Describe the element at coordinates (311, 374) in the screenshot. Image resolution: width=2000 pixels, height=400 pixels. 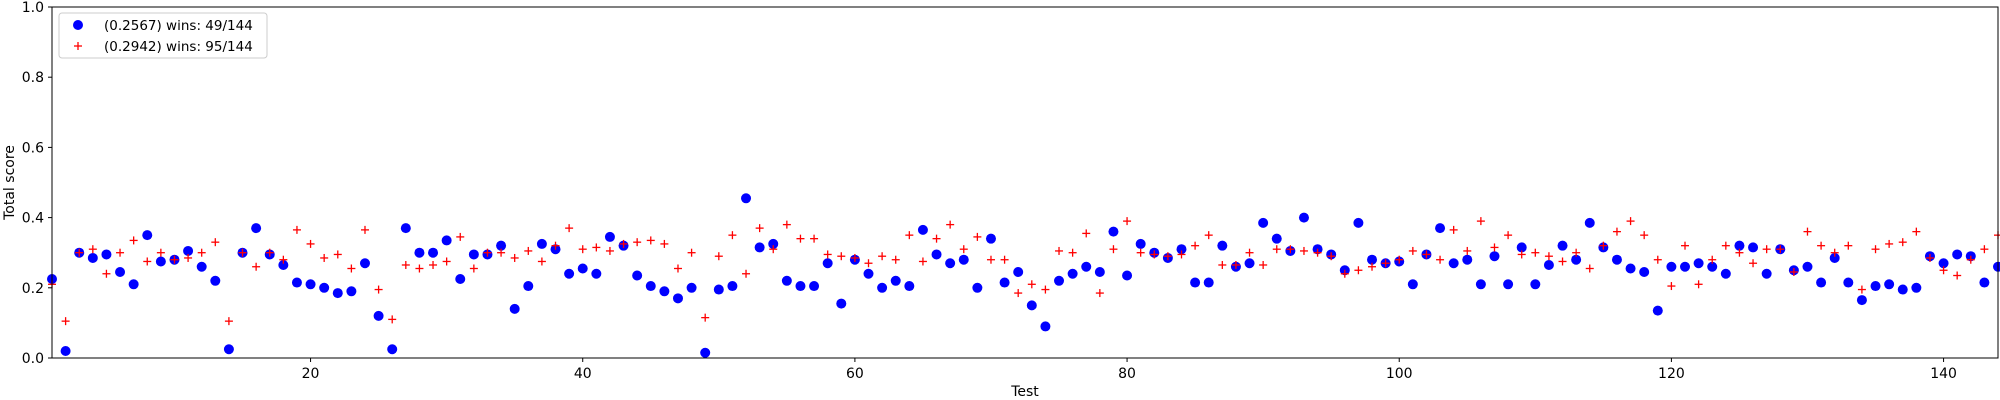
I see `x-tick-label: 20` at that location.